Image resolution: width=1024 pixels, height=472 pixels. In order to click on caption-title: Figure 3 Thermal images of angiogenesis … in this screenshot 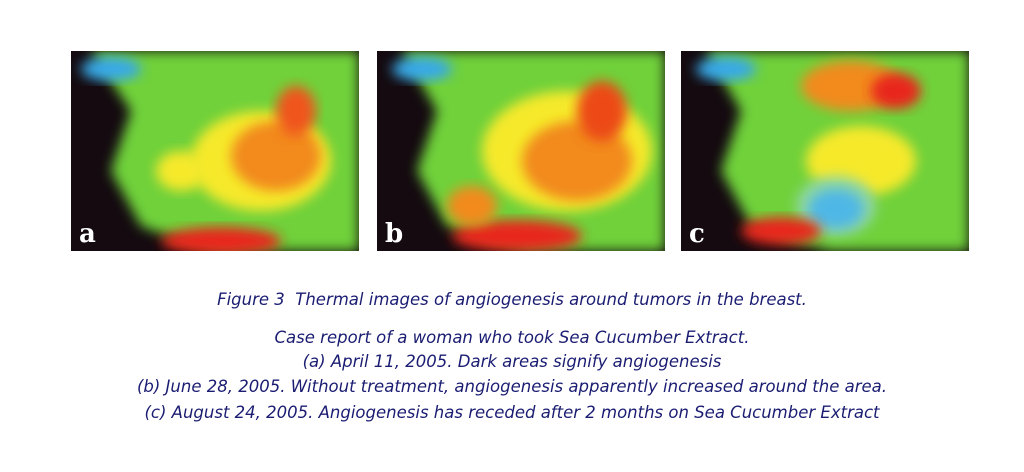, I will do `click(512, 299)`.